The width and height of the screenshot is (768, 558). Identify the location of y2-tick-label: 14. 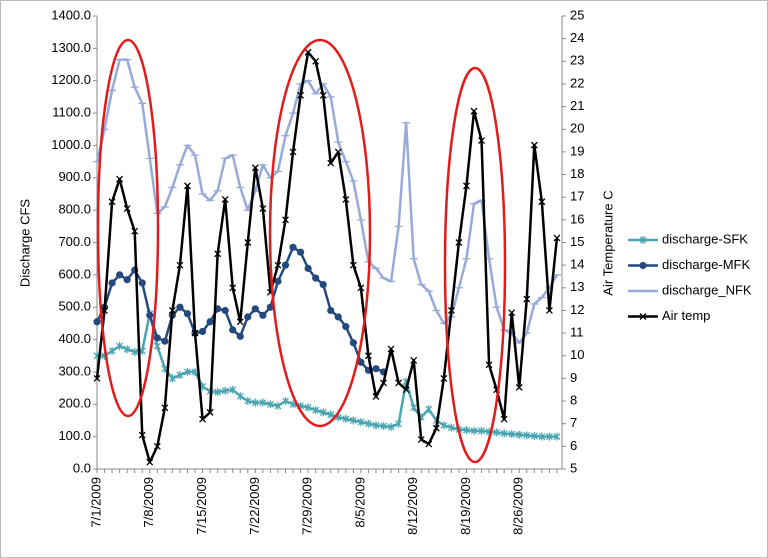
(577, 264).